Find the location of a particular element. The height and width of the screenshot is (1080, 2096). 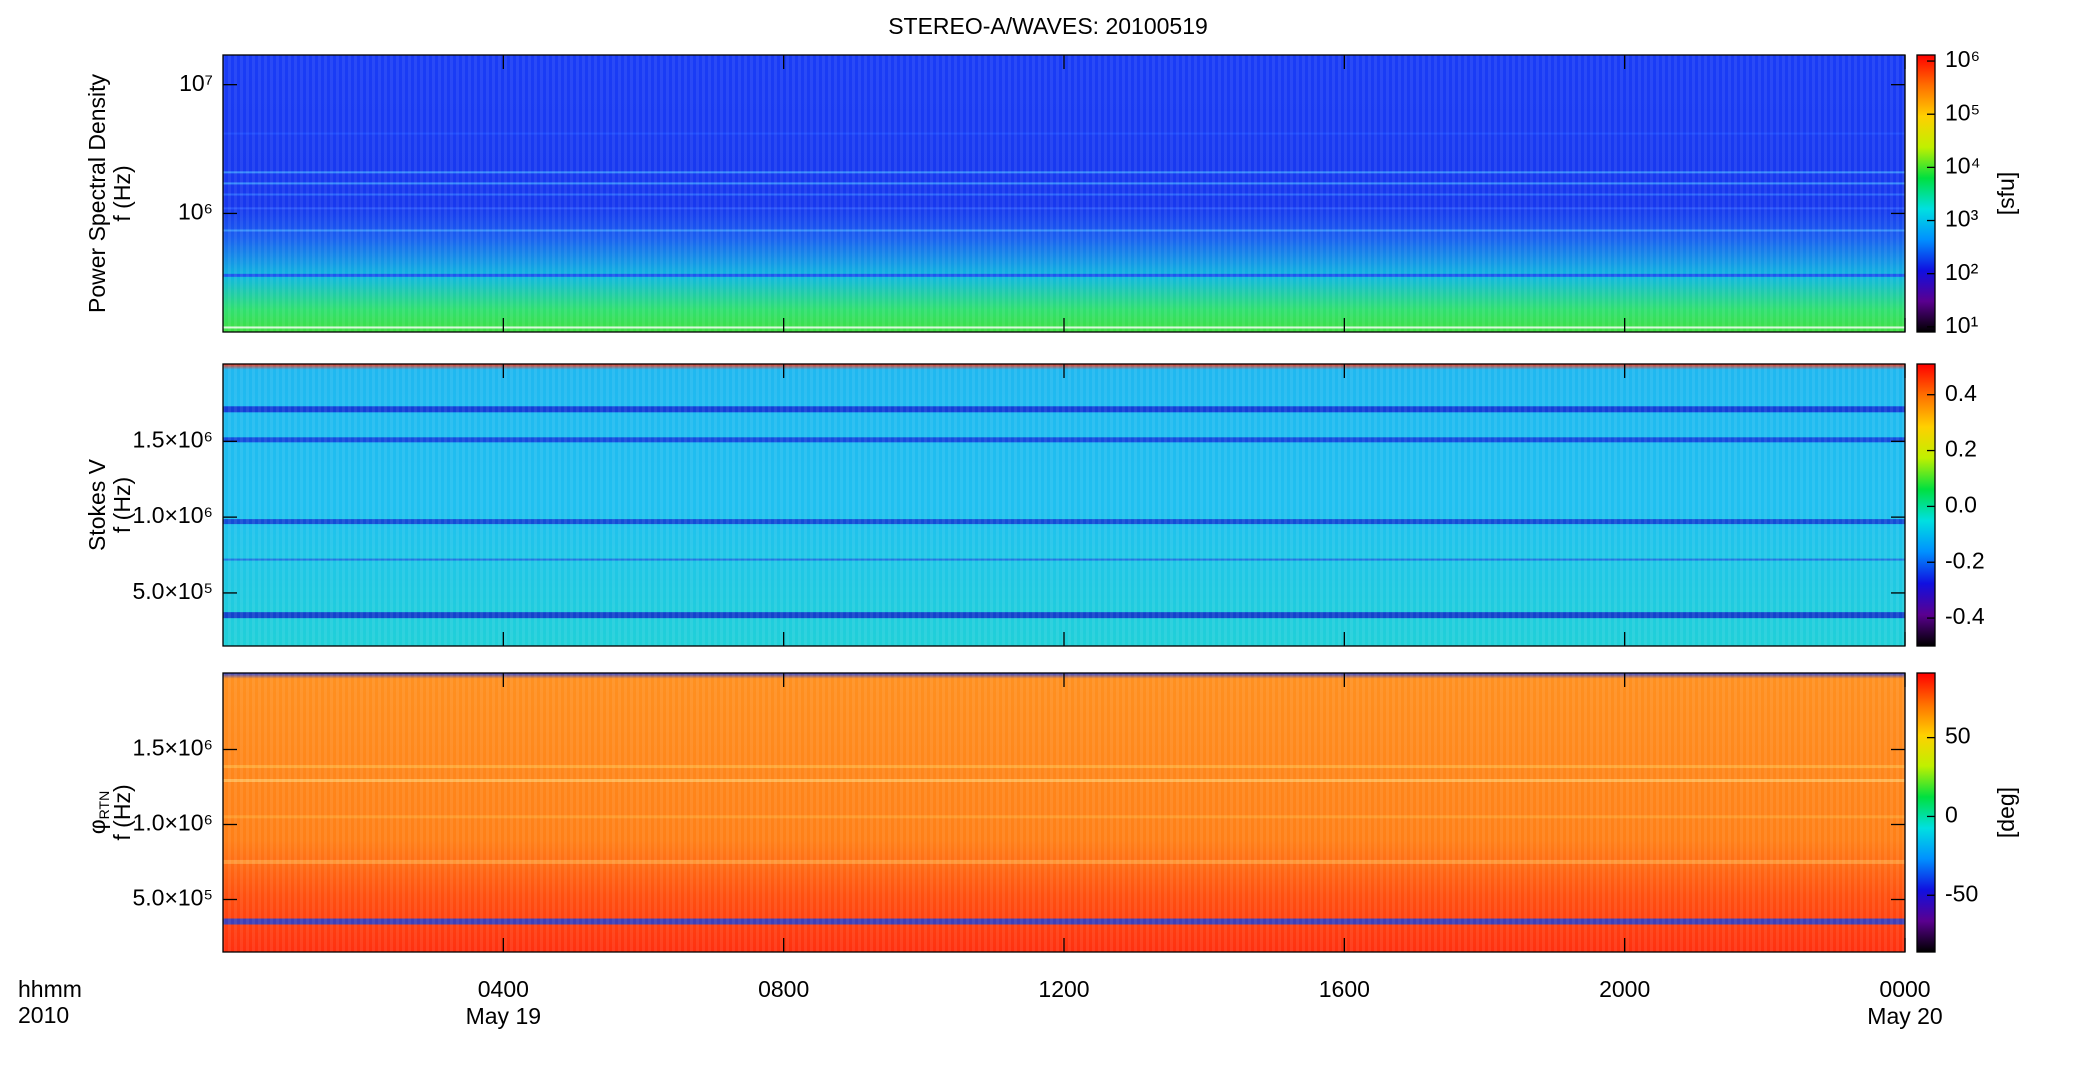

y-axis-label-subscript: RTN is located at coordinates (104, 805).